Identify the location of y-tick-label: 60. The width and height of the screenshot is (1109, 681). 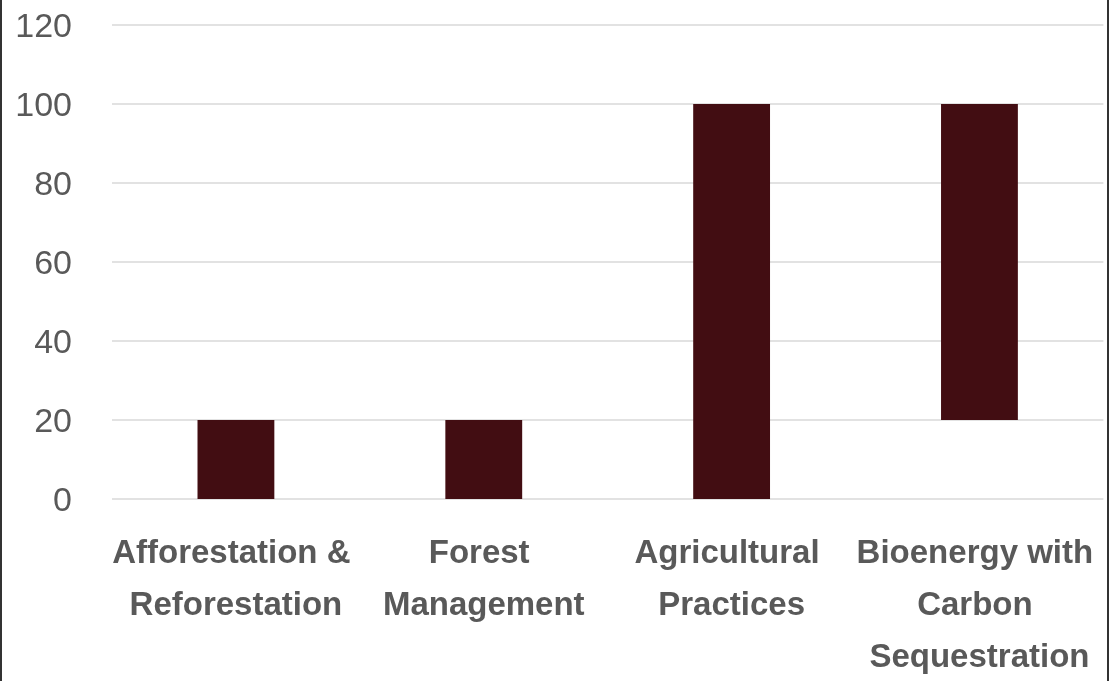
(53, 262).